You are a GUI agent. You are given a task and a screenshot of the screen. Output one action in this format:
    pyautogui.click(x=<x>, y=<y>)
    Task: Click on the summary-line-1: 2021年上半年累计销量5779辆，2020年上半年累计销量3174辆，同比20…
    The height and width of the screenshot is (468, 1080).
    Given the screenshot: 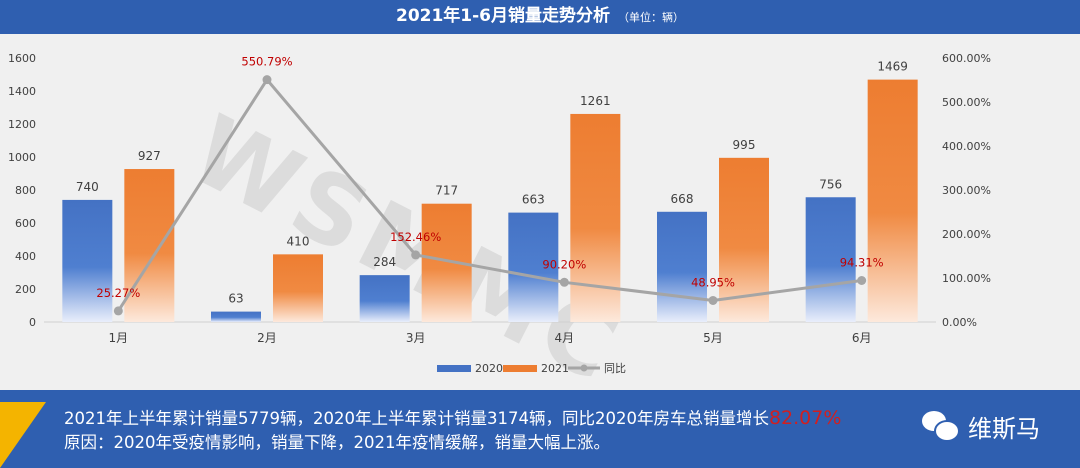 What is the action you would take?
    pyautogui.click(x=494, y=418)
    